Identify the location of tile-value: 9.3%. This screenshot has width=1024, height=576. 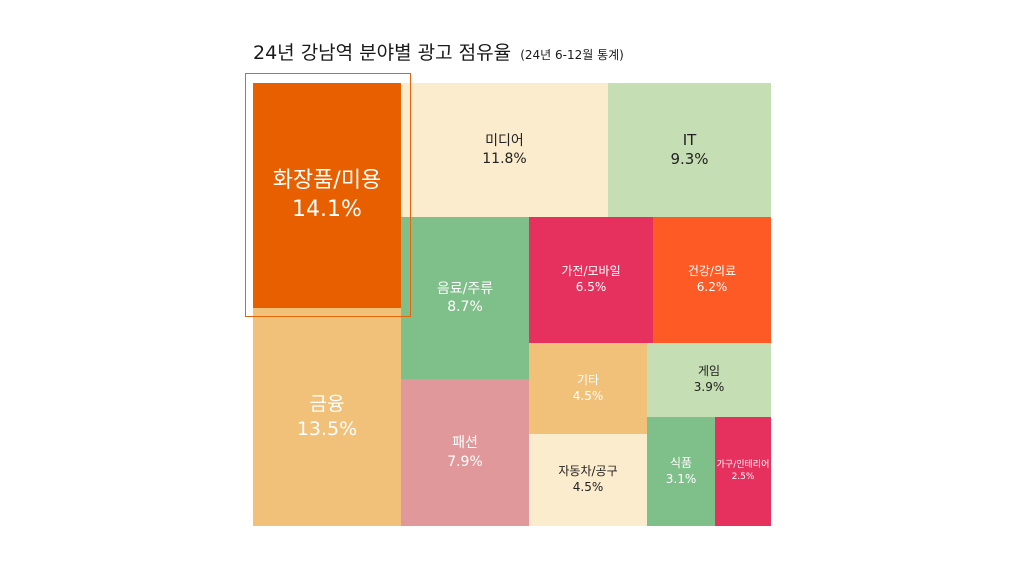
(689, 159).